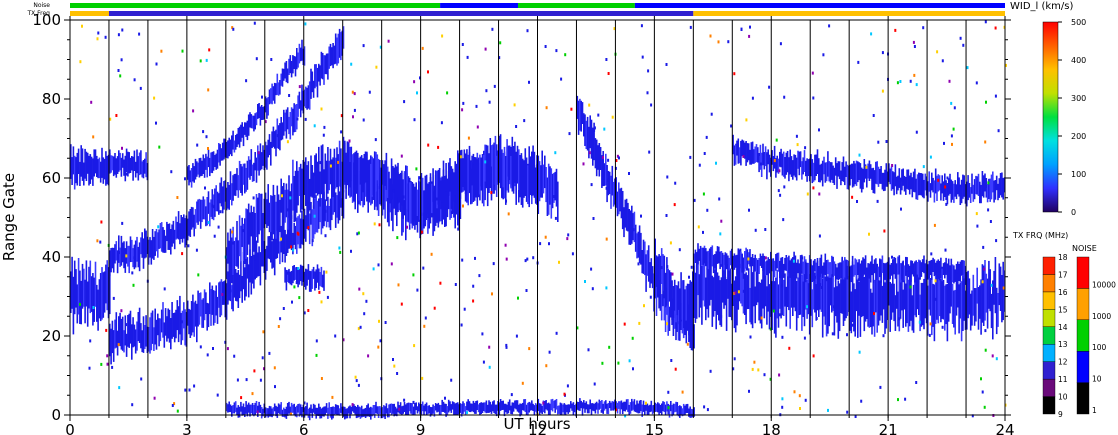  What do you see at coordinates (129, 165) in the screenshot?
I see `echo-band` at bounding box center [129, 165].